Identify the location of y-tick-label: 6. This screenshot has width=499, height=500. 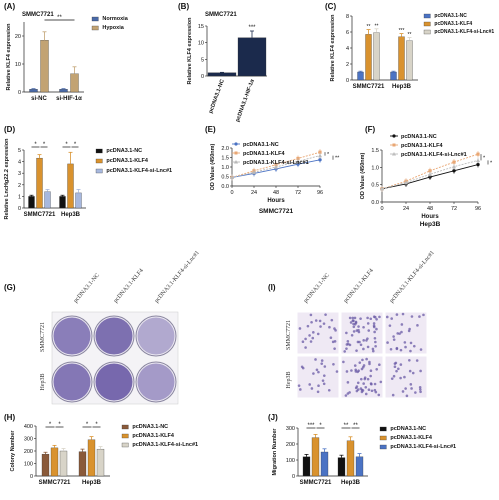
(347, 33).